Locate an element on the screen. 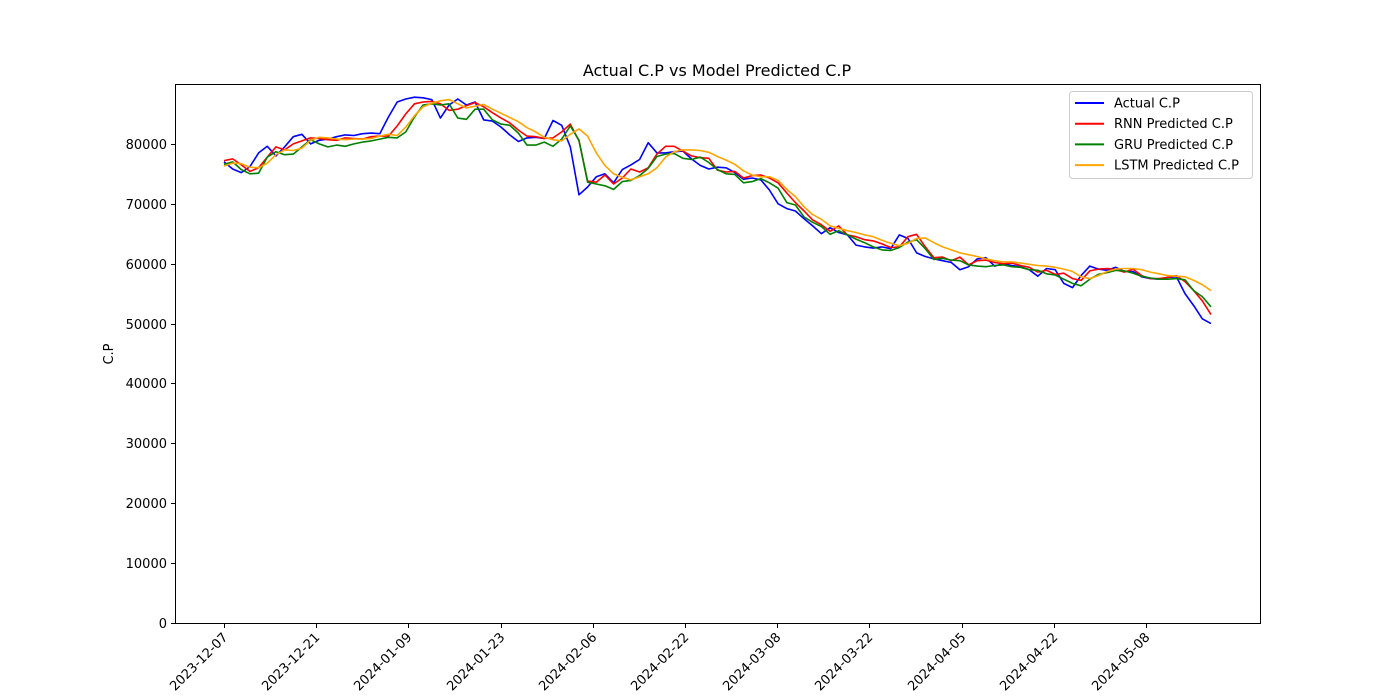 The image size is (1400, 700). x-tick-label: 2023-12-07 is located at coordinates (199, 662).